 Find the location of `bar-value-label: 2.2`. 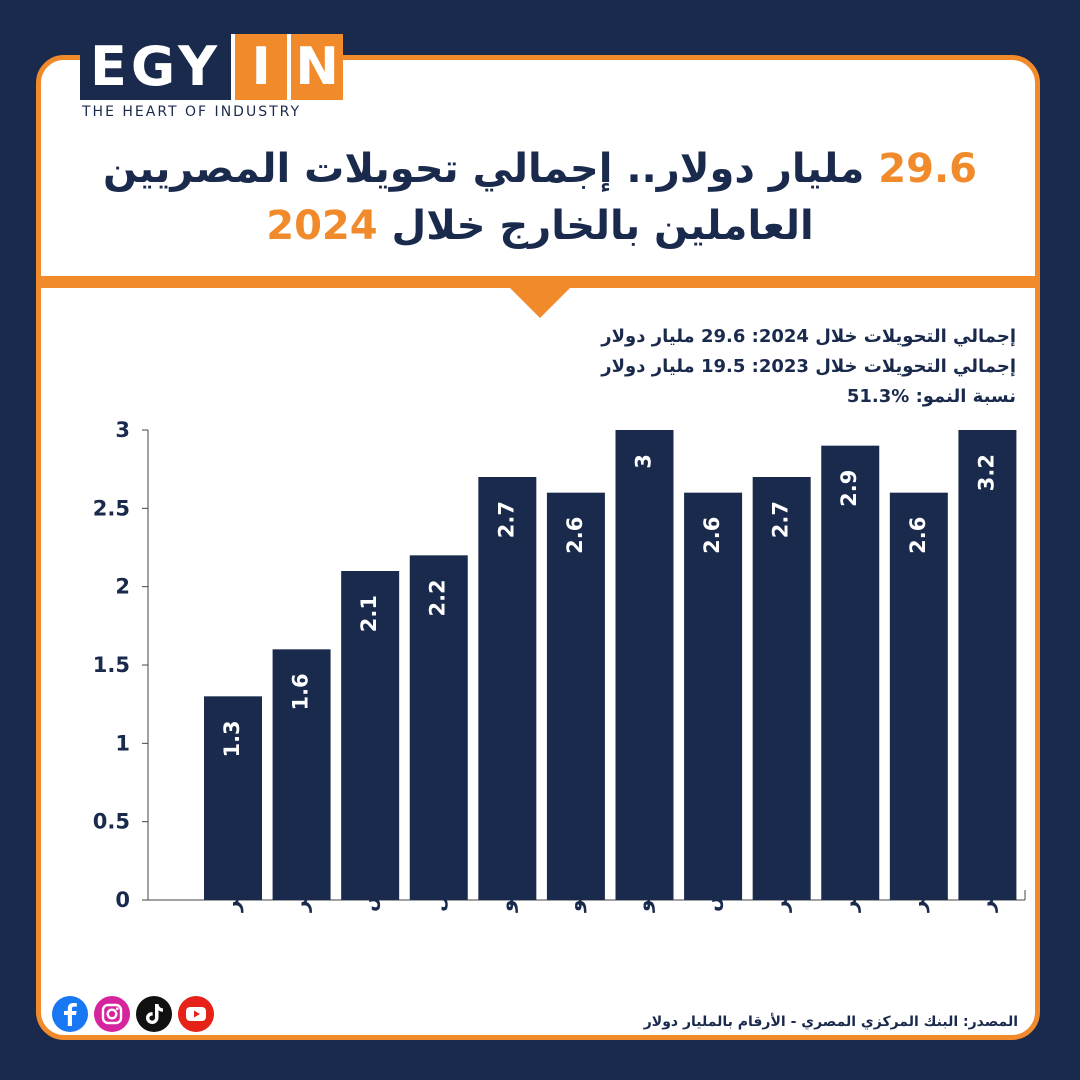

bar-value-label: 2.2 is located at coordinates (438, 597).